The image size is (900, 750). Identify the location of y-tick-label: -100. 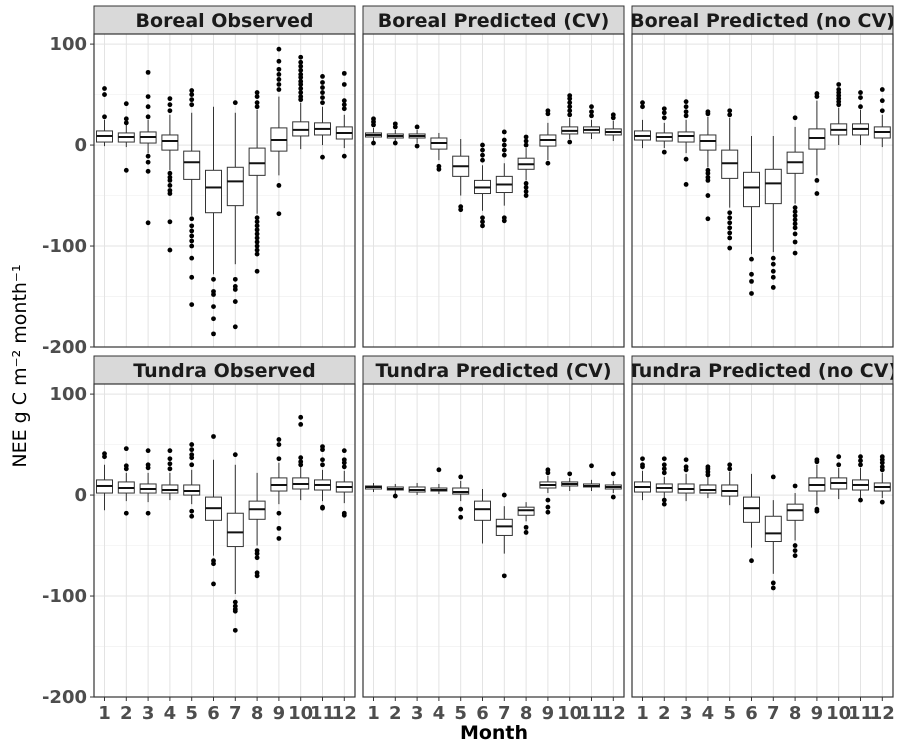
(64, 596).